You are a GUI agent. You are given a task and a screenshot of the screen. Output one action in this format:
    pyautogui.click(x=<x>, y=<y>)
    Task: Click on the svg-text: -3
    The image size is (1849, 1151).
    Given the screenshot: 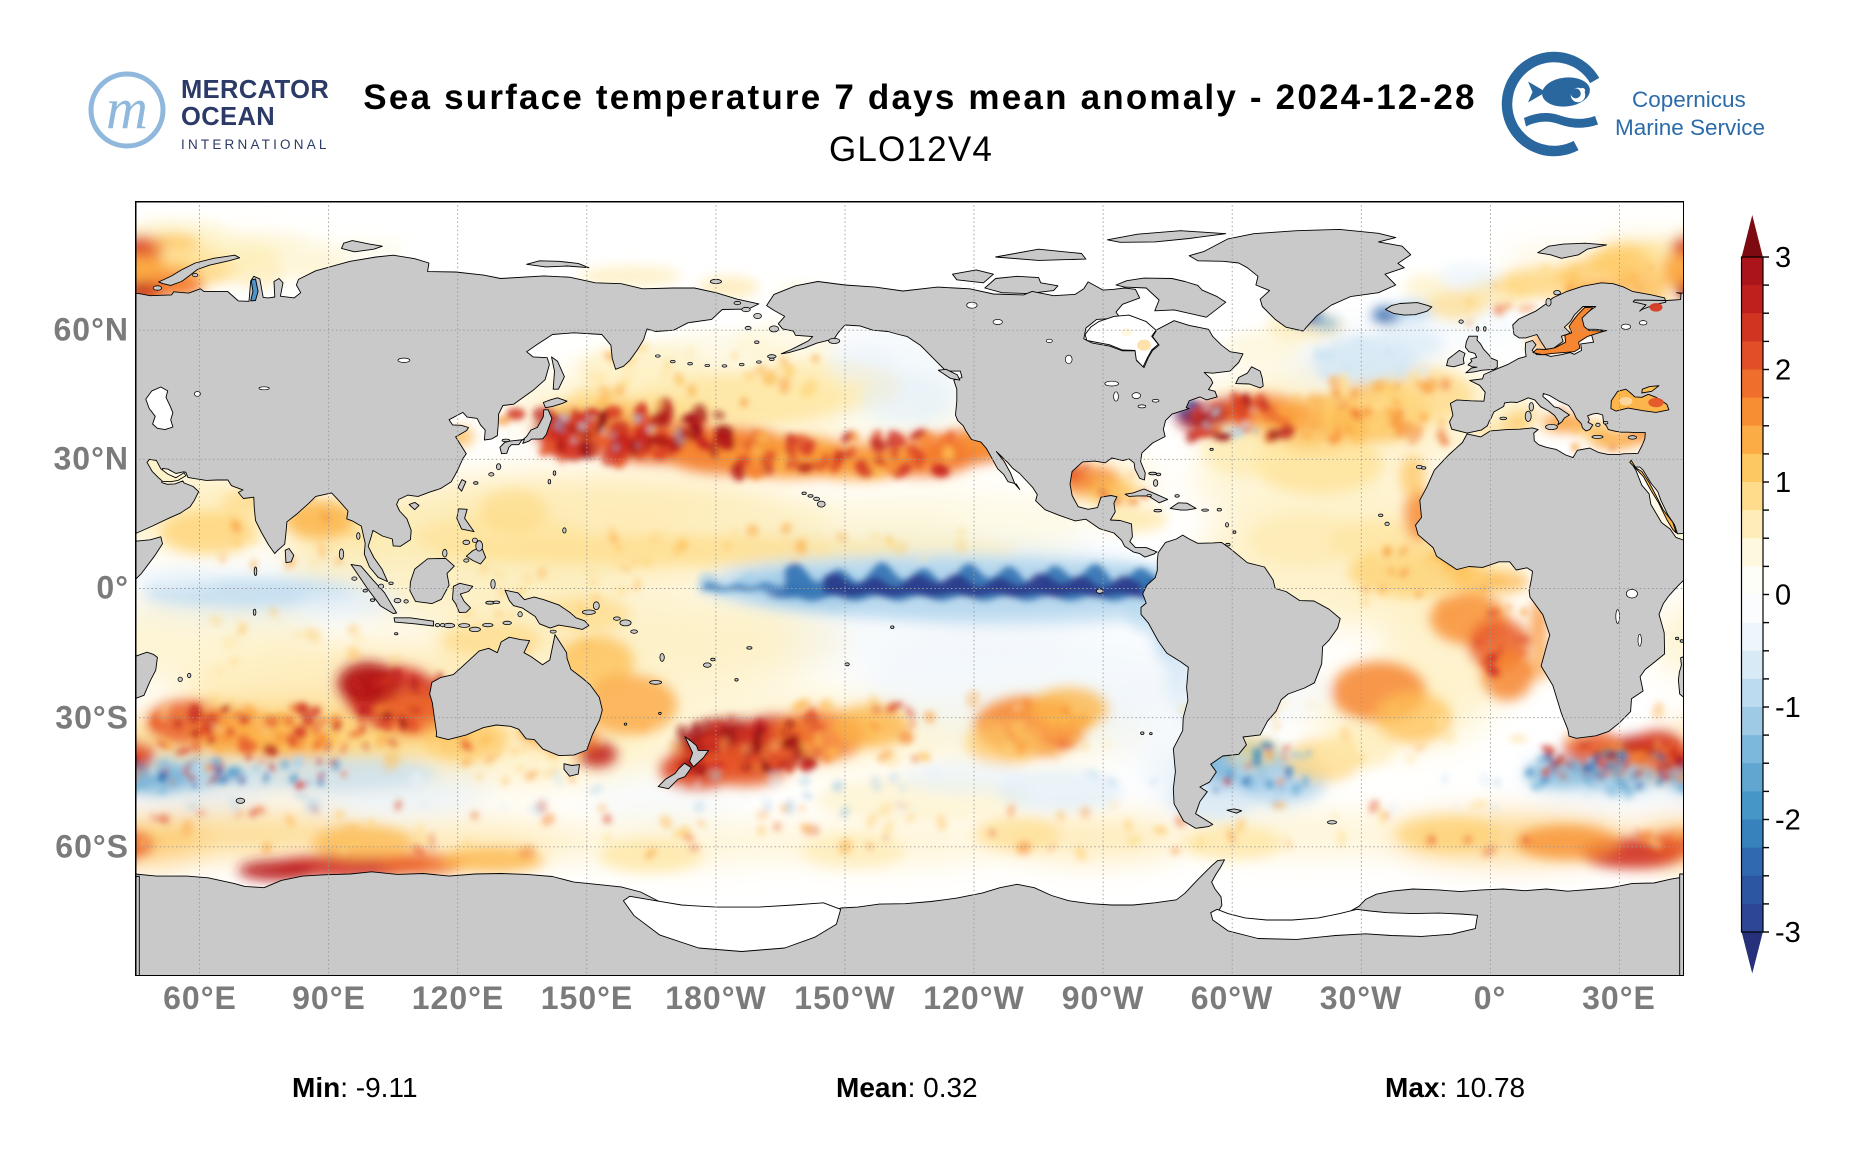 What is the action you would take?
    pyautogui.click(x=1788, y=933)
    